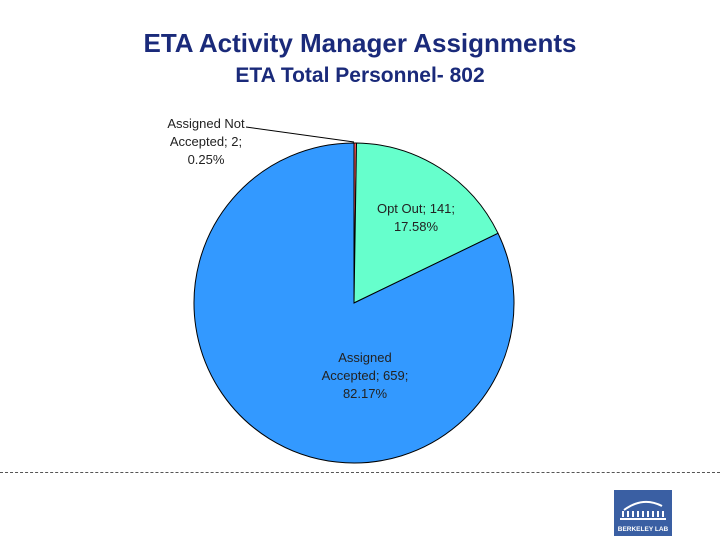  What do you see at coordinates (360, 43) in the screenshot?
I see `chart-title: ETA Activity Manager Assignments` at bounding box center [360, 43].